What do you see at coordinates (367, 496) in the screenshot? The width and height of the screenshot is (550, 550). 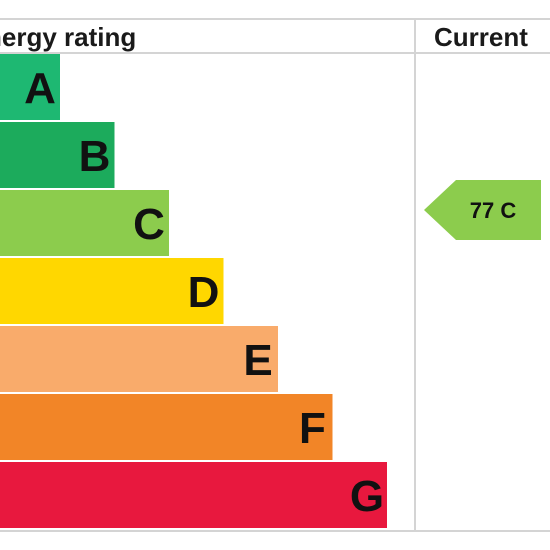 I see `band-g-label: G` at bounding box center [367, 496].